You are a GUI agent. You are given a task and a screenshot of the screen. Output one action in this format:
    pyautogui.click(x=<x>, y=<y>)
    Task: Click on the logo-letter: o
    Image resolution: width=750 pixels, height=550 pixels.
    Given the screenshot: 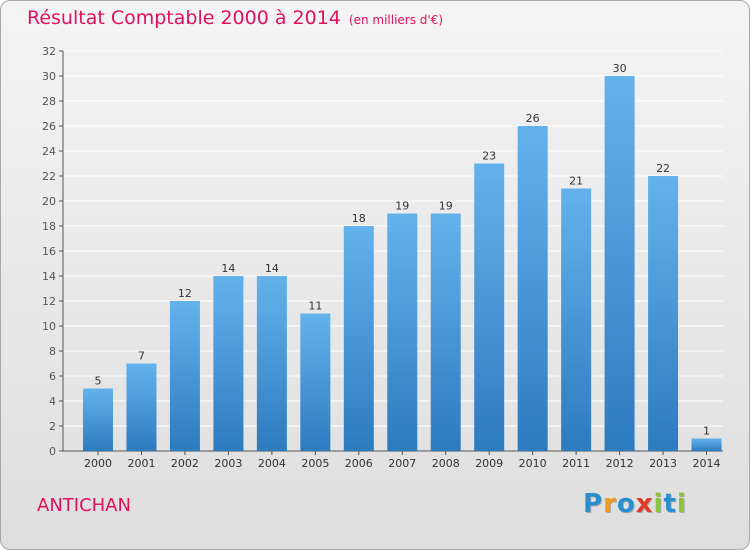 What is the action you would take?
    pyautogui.click(x=626, y=504)
    